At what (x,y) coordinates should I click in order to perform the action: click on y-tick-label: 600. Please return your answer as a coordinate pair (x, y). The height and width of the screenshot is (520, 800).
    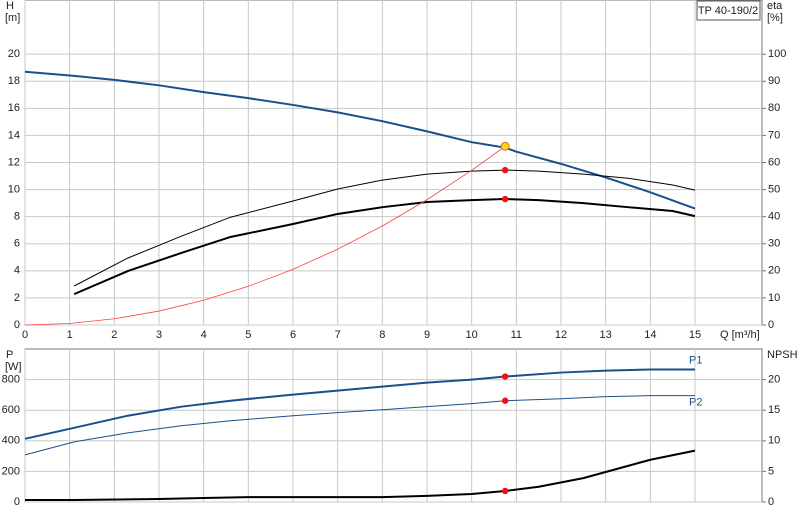
    Looking at the image, I should click on (11, 410).